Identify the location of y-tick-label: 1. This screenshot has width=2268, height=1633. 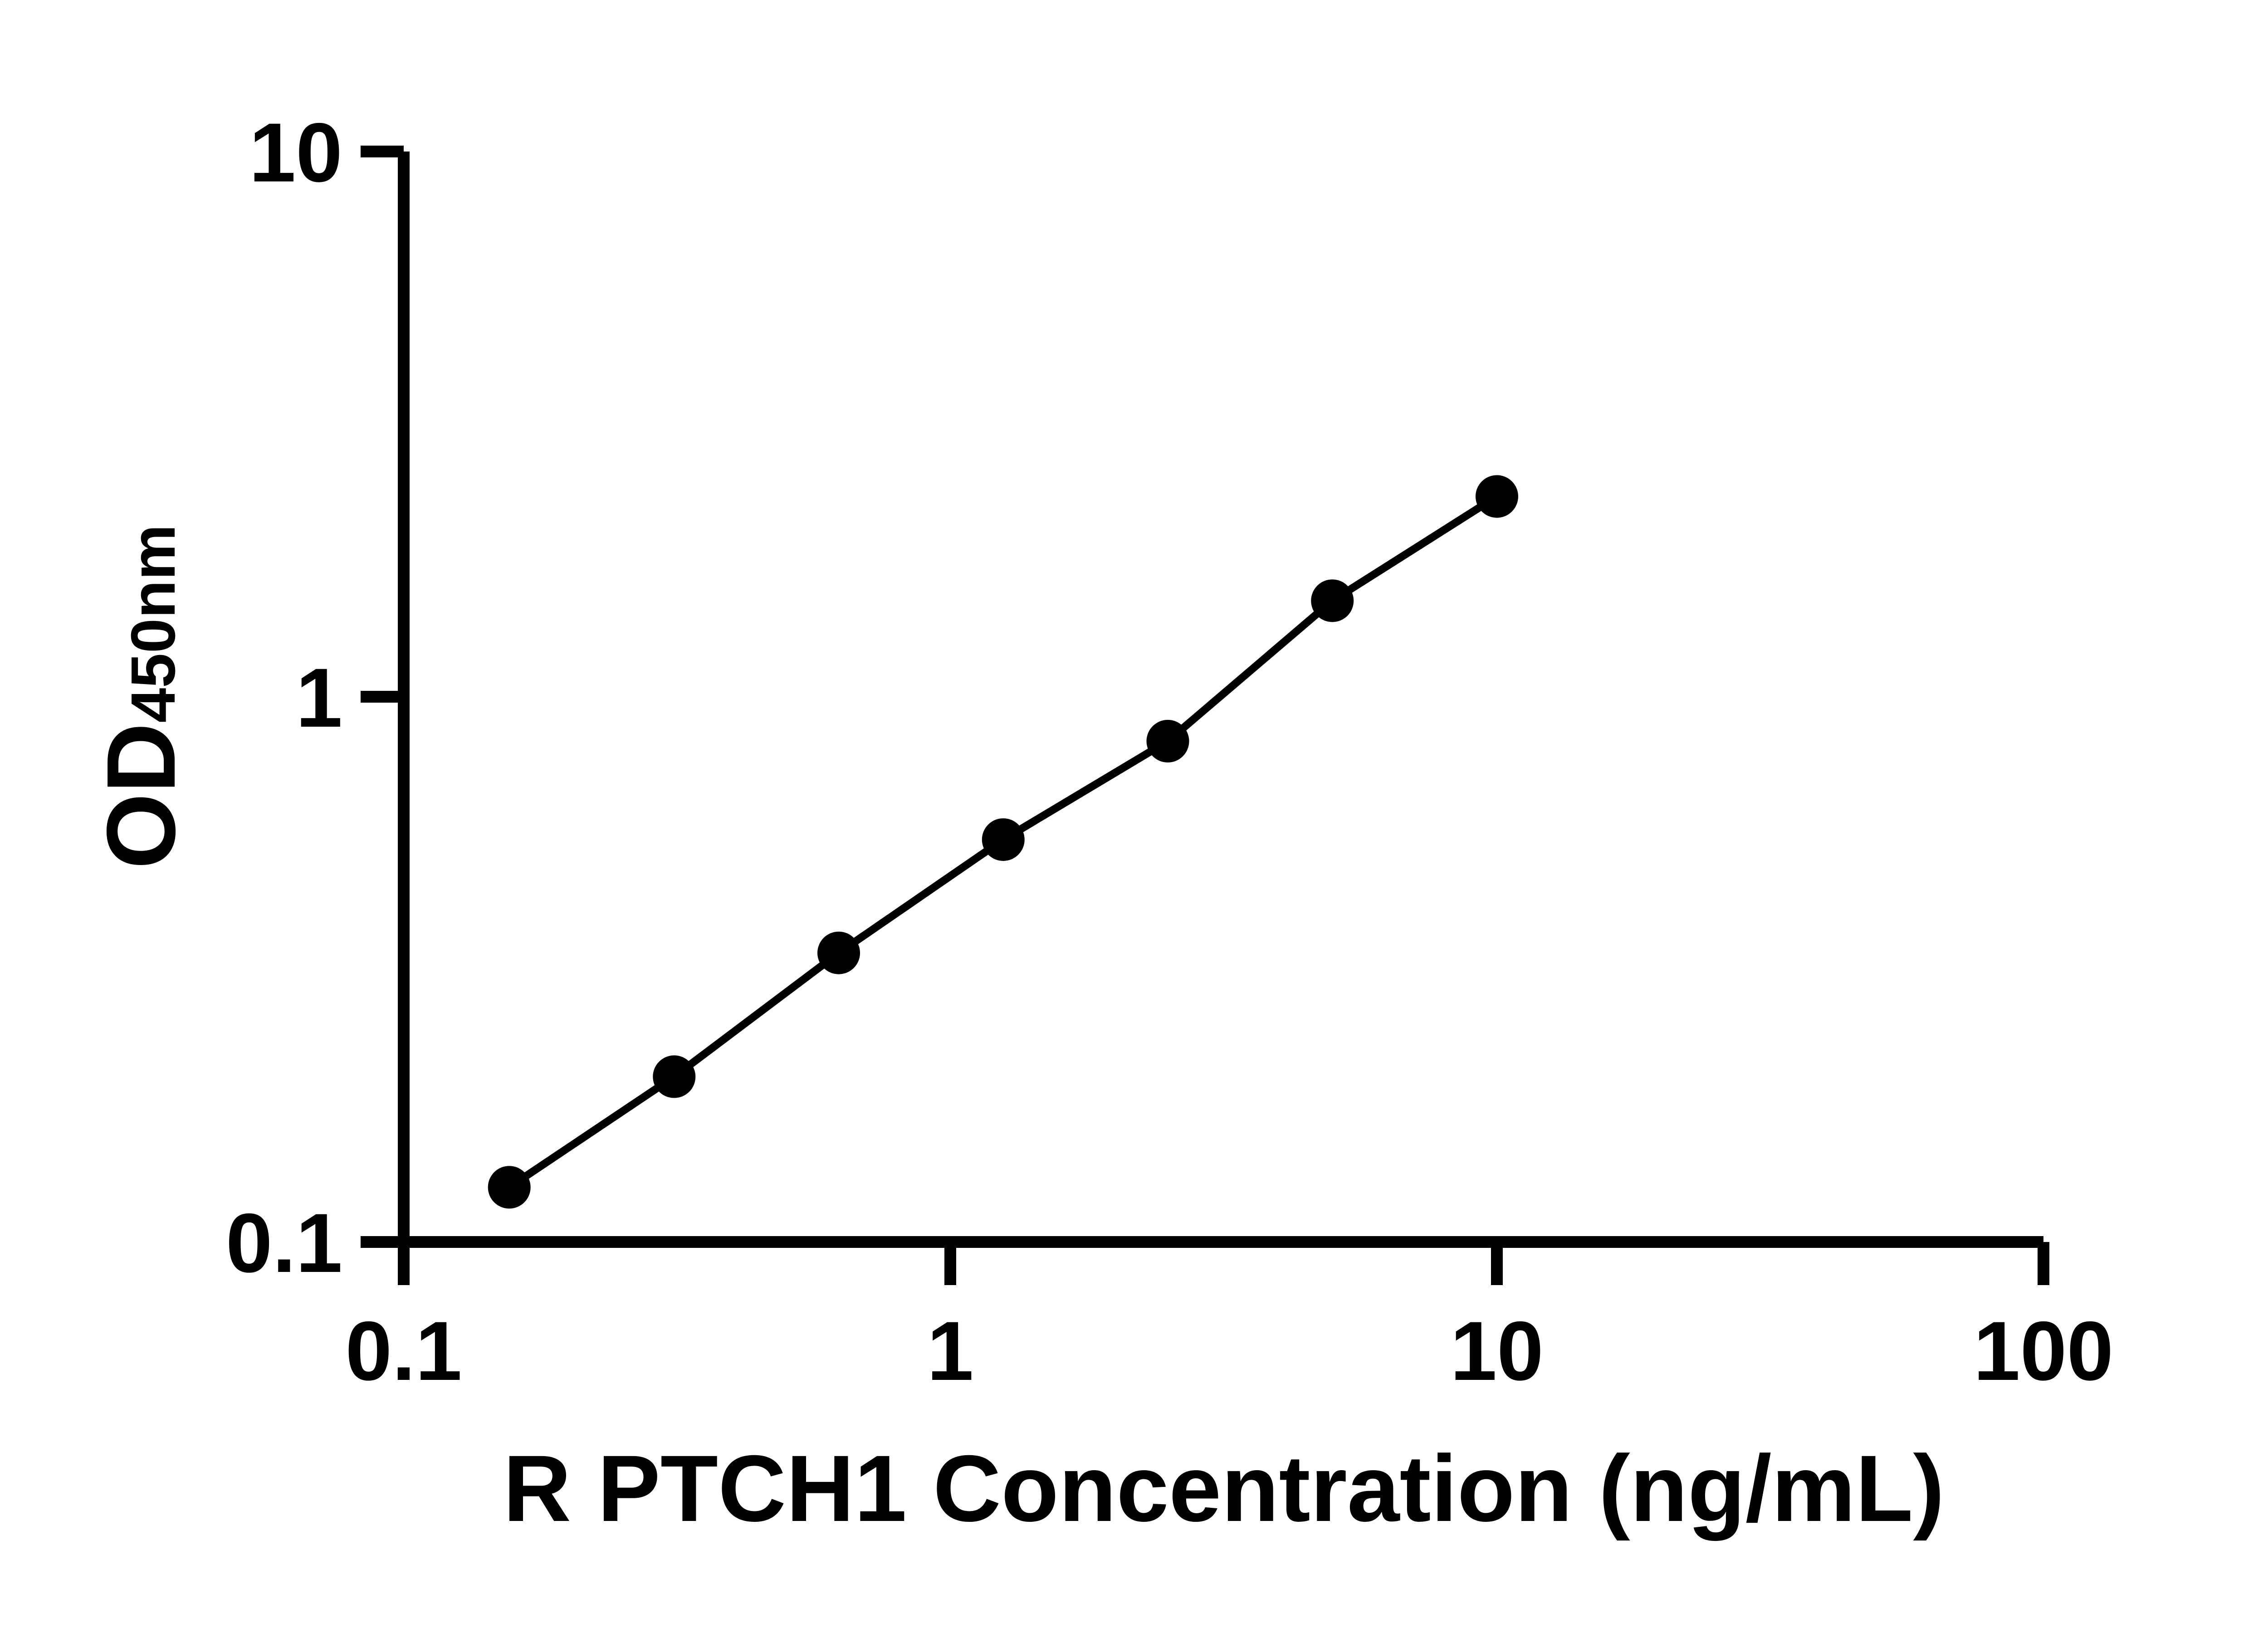
(319, 698).